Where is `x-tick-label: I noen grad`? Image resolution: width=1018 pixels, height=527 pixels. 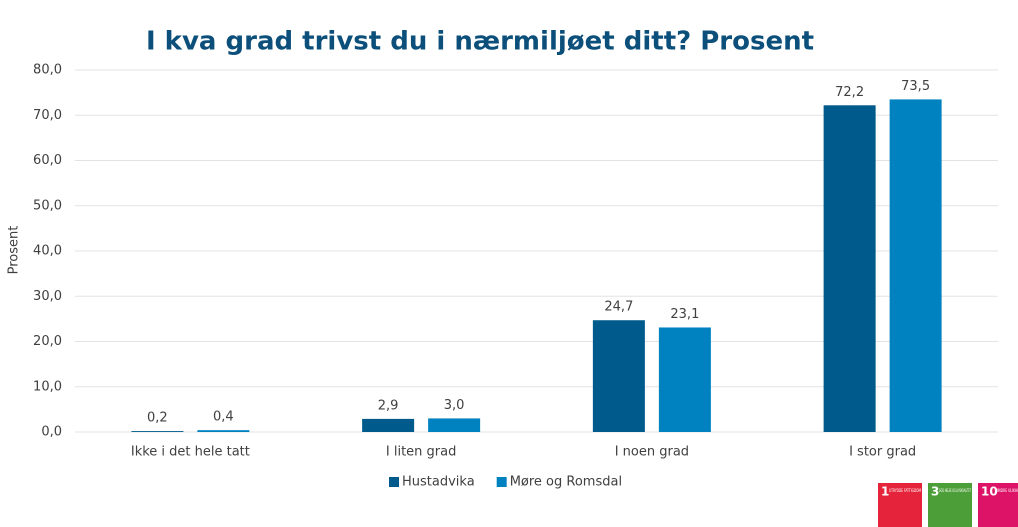
x-tick-label: I noen grad is located at coordinates (652, 452).